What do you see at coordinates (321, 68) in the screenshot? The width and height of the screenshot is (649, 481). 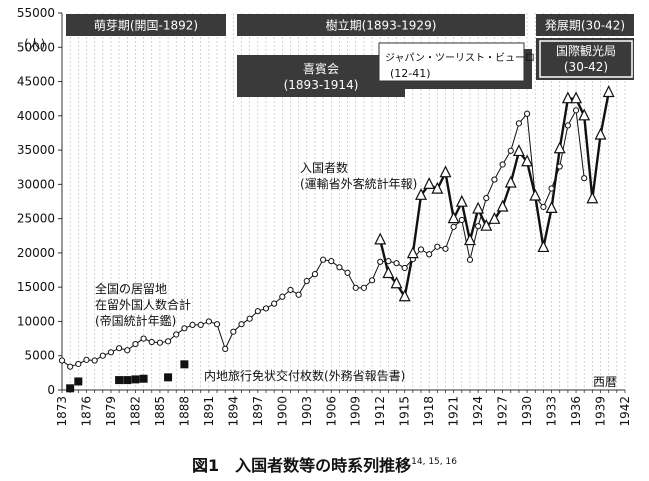 I see `org-kihinkai-label: 喜賓会` at bounding box center [321, 68].